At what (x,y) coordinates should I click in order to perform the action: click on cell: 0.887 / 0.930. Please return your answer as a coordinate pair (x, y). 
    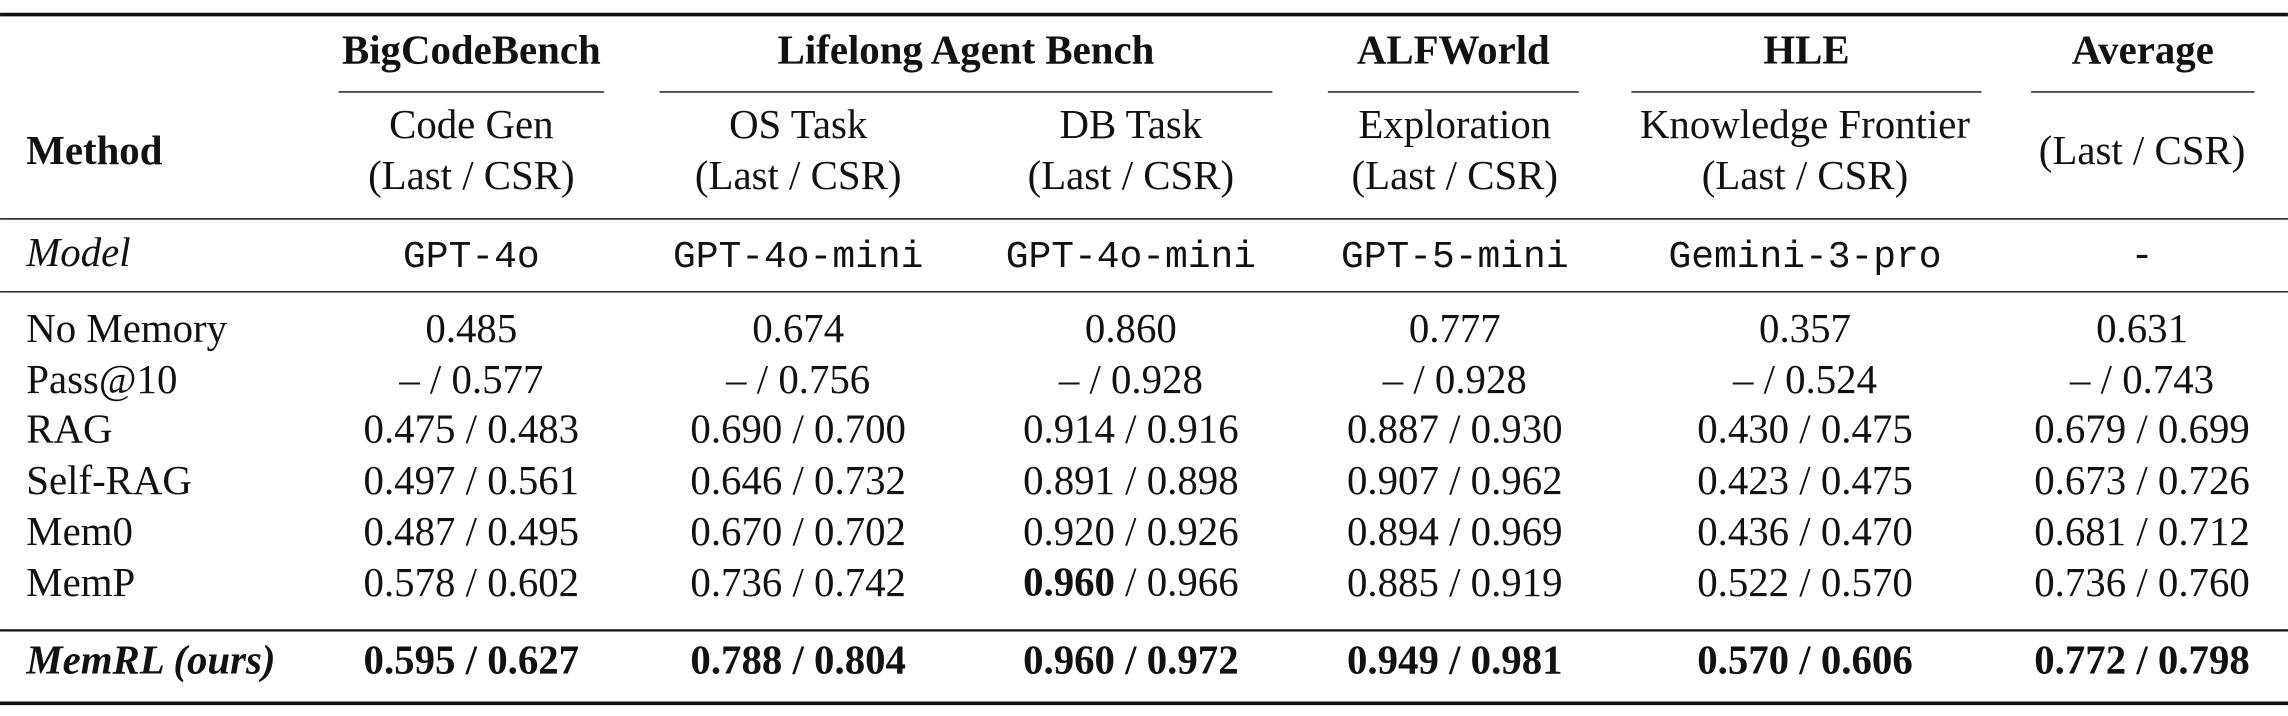
    Looking at the image, I should click on (1455, 429).